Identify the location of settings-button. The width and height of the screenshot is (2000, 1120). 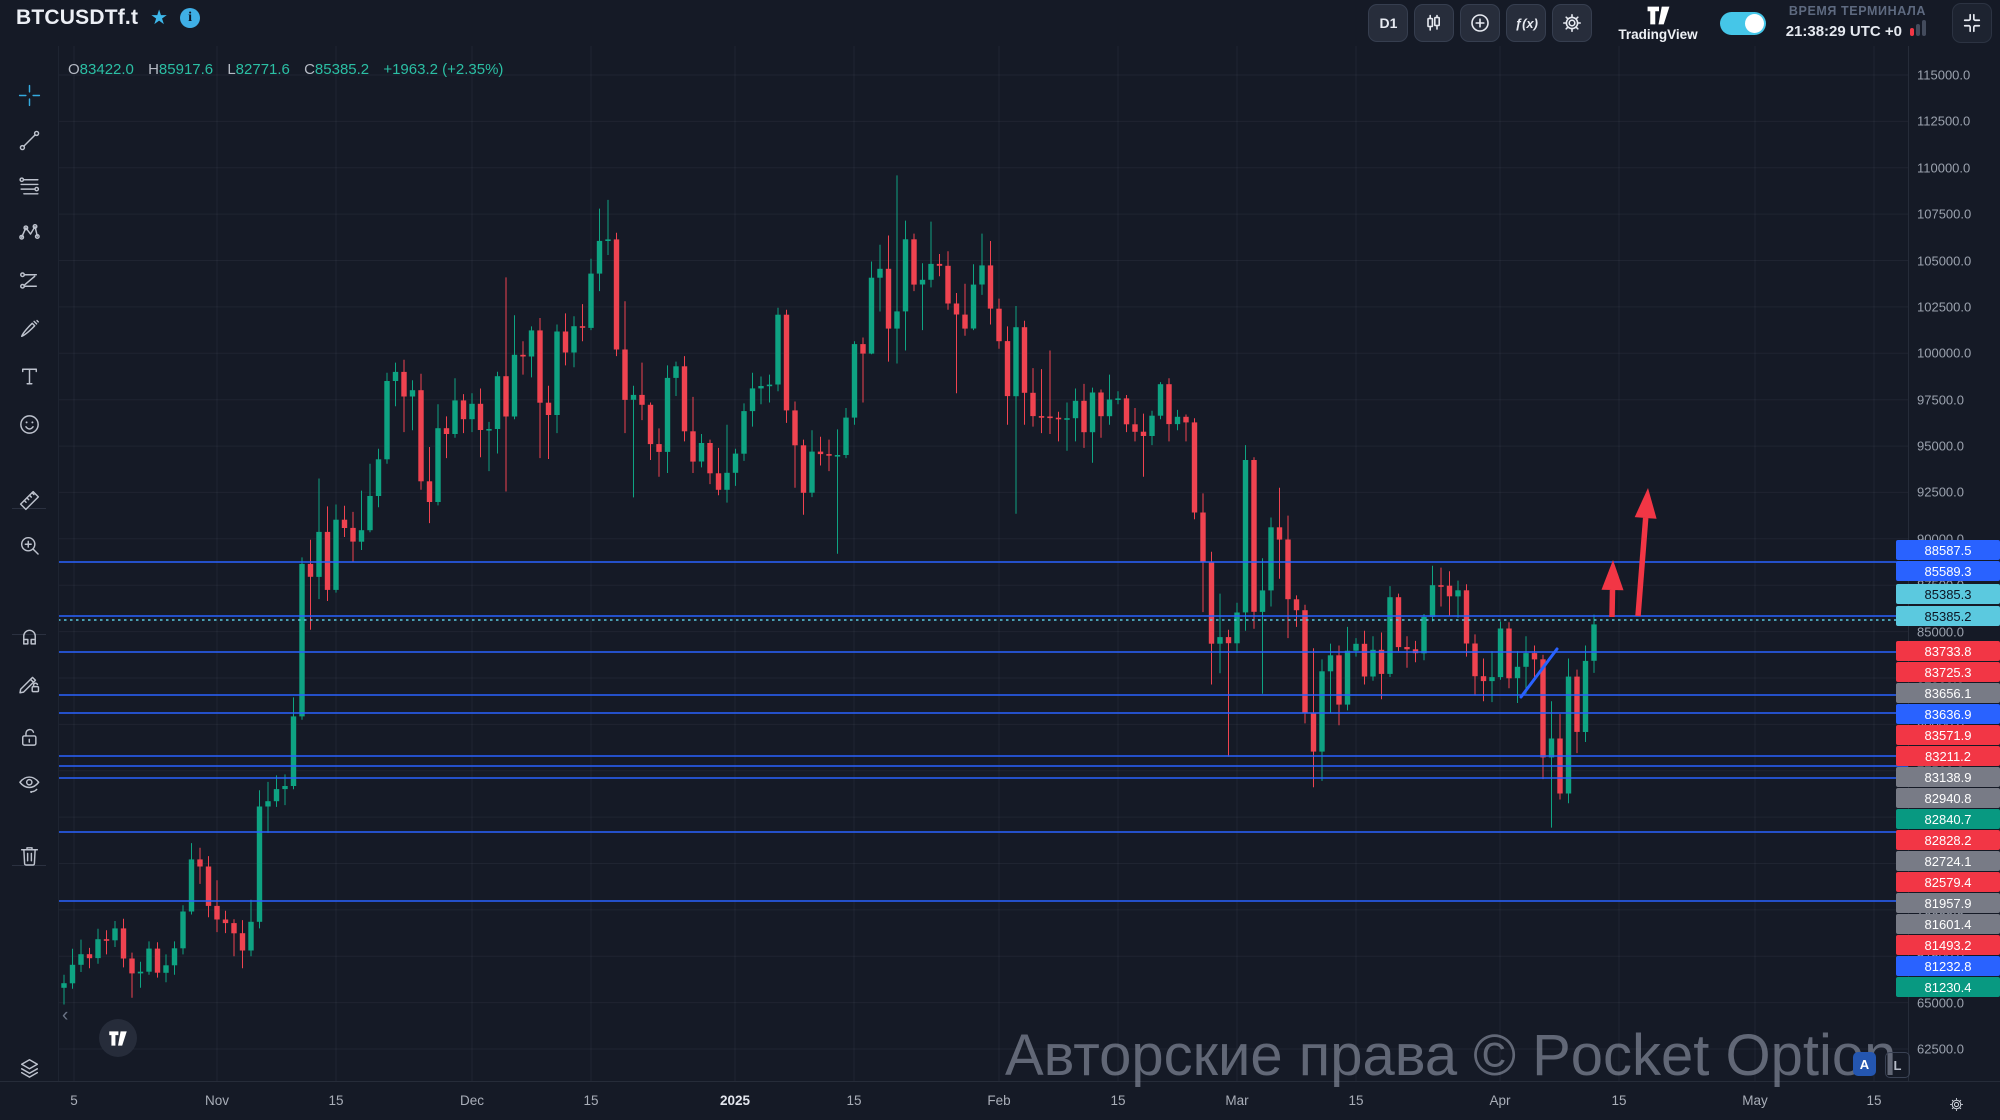
(1572, 23).